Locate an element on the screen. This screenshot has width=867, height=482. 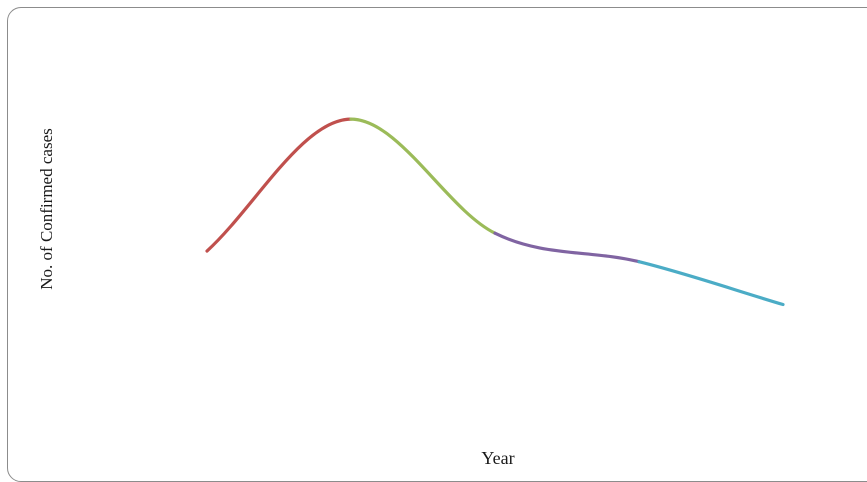
y-axis-label: No. of Confirmed cases is located at coordinates (46, 209).